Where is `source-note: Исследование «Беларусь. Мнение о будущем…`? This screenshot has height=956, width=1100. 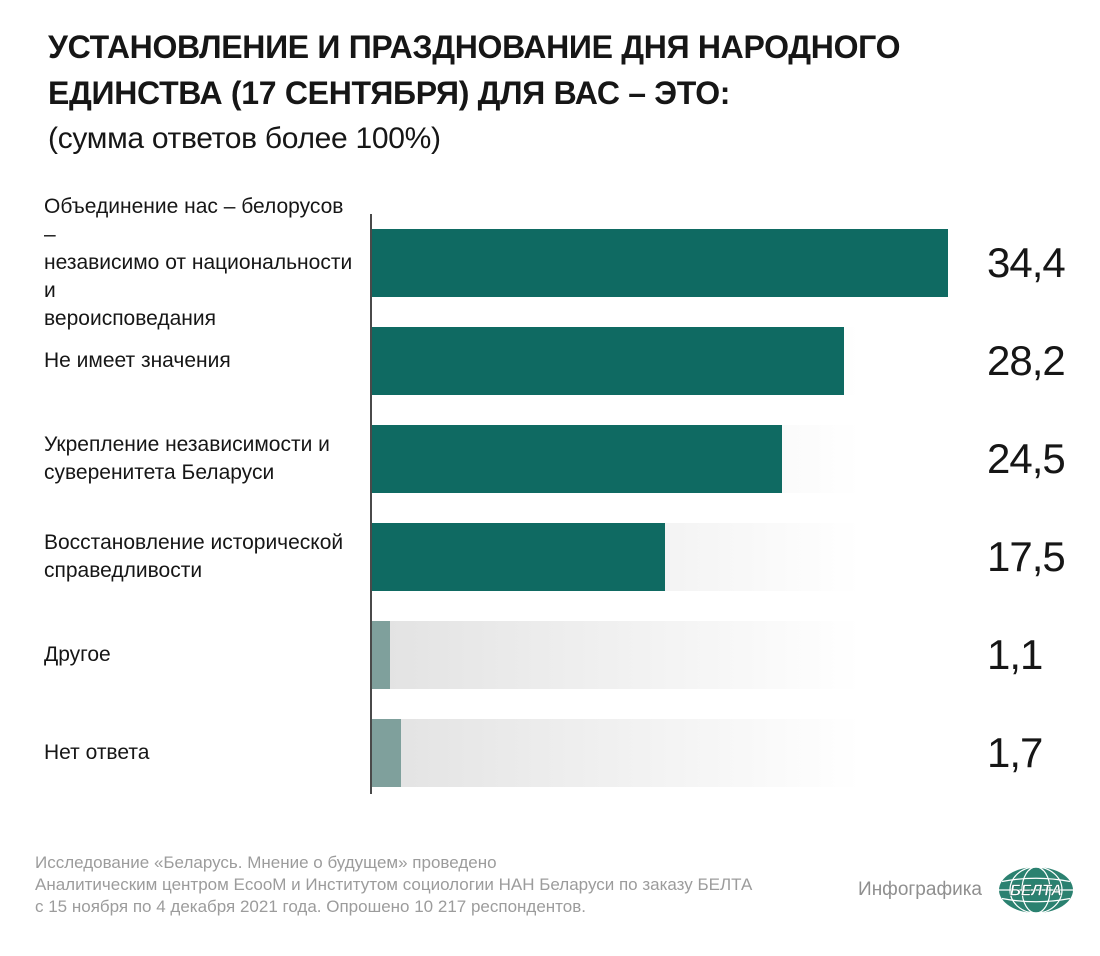
source-note: Исследование «Беларусь. Мнение о будущем… is located at coordinates (393, 885).